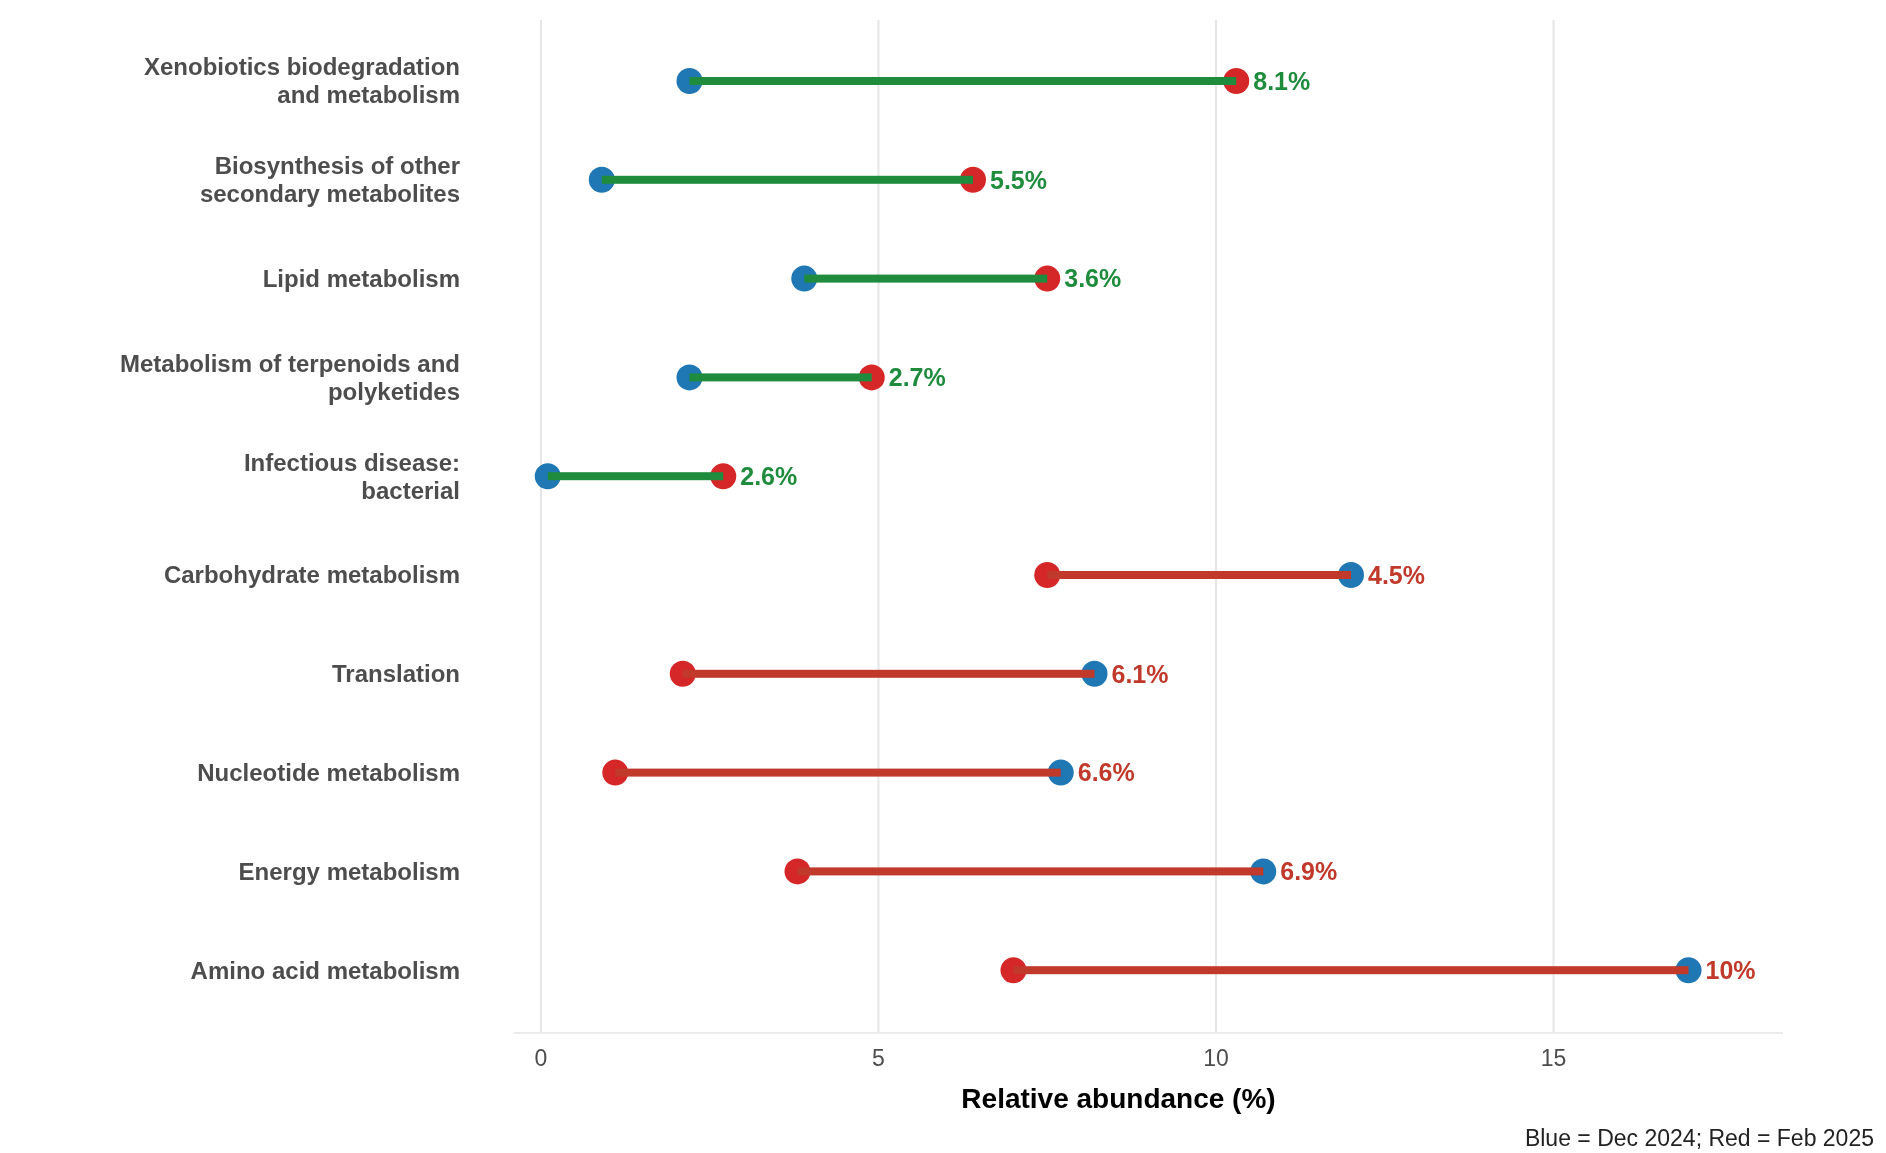 The image size is (1886, 1153). What do you see at coordinates (349, 871) in the screenshot?
I see `y-tick-label: Energy metabolism` at bounding box center [349, 871].